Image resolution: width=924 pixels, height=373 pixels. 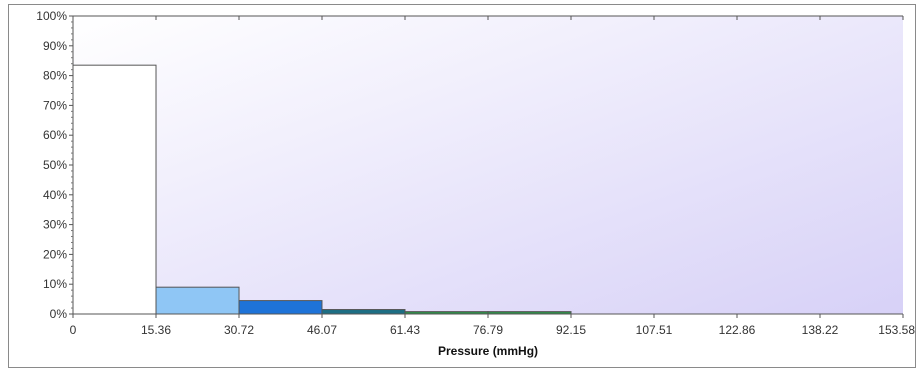 What do you see at coordinates (322, 330) in the screenshot?
I see `x-tick-label: 46.07` at bounding box center [322, 330].